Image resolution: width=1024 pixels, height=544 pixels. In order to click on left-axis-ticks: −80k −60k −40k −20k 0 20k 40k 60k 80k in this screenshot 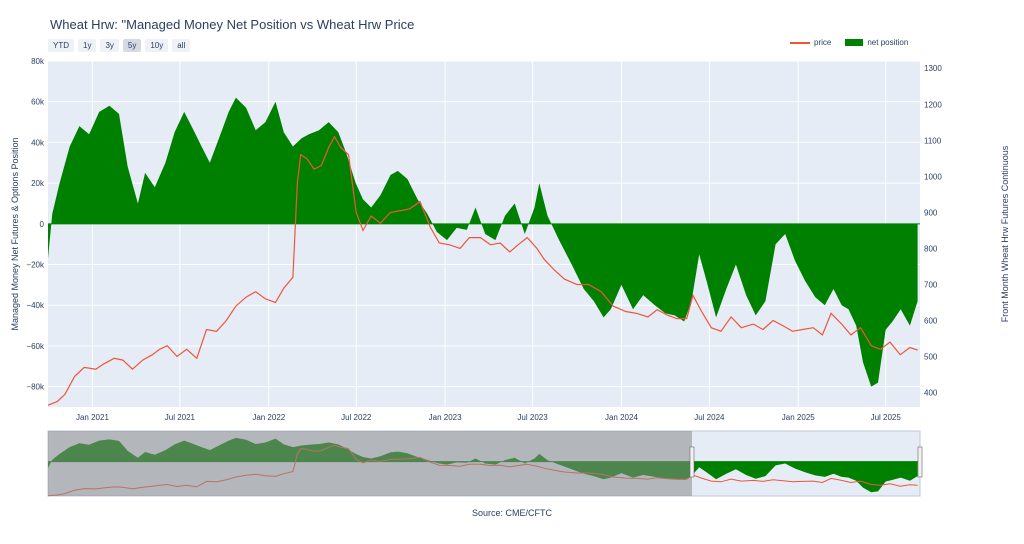, I will do `click(35, 224)`.